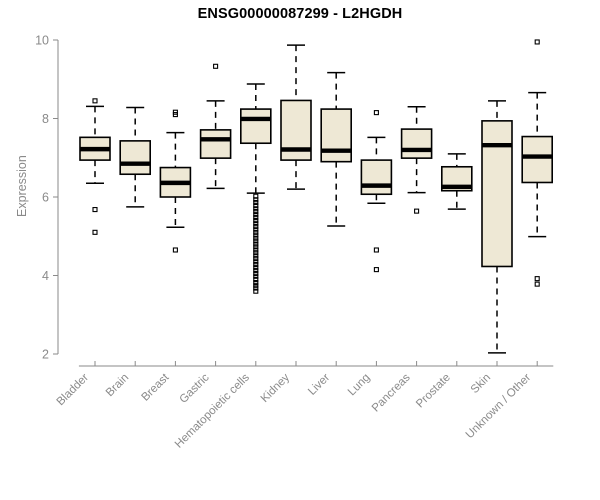  What do you see at coordinates (359, 385) in the screenshot?
I see `x-axis-category-label: Lung` at bounding box center [359, 385].